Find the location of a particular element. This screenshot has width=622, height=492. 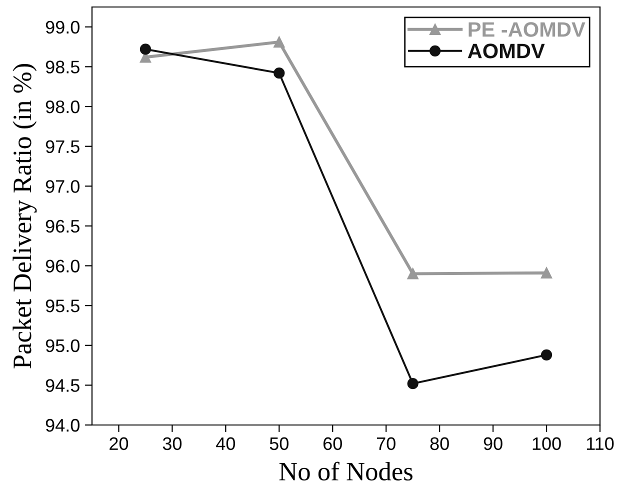

x-axis-title: No of Nodes is located at coordinates (345, 471).